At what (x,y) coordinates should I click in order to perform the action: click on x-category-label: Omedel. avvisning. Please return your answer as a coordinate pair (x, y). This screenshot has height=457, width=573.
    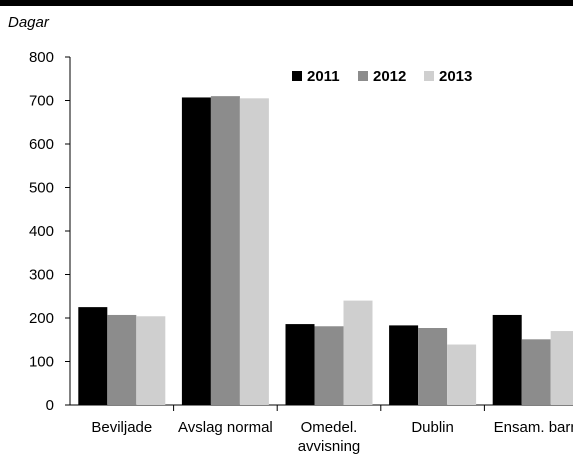
    Looking at the image, I should click on (329, 437).